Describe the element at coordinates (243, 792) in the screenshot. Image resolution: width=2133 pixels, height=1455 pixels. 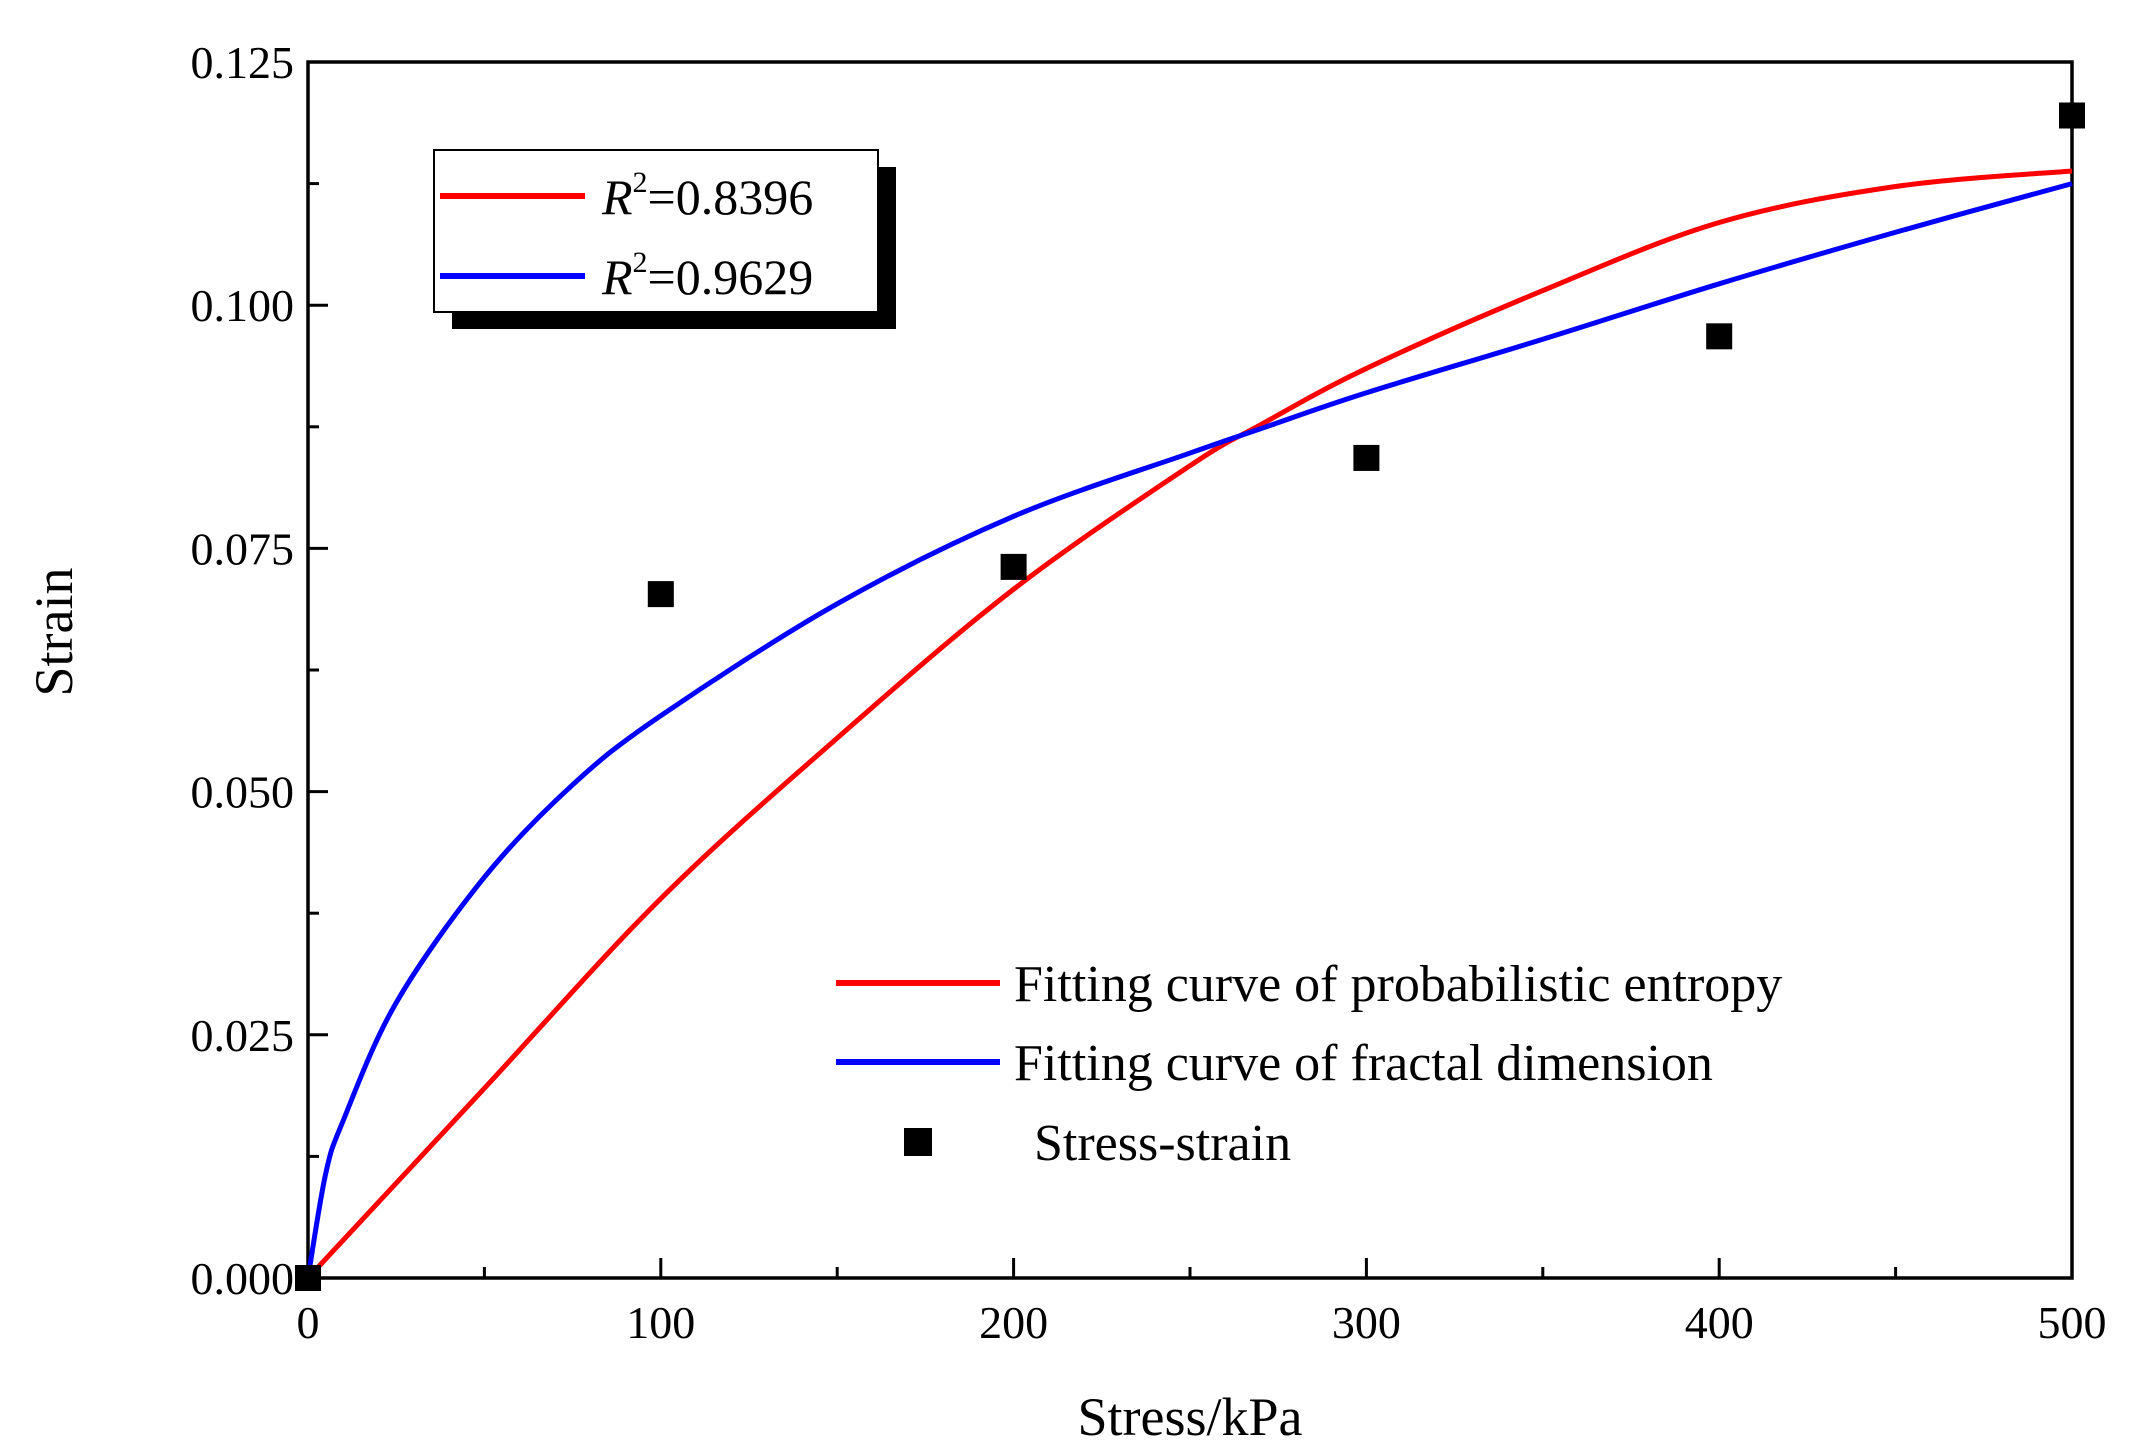
I see `y-tick-label: 0.050` at that location.